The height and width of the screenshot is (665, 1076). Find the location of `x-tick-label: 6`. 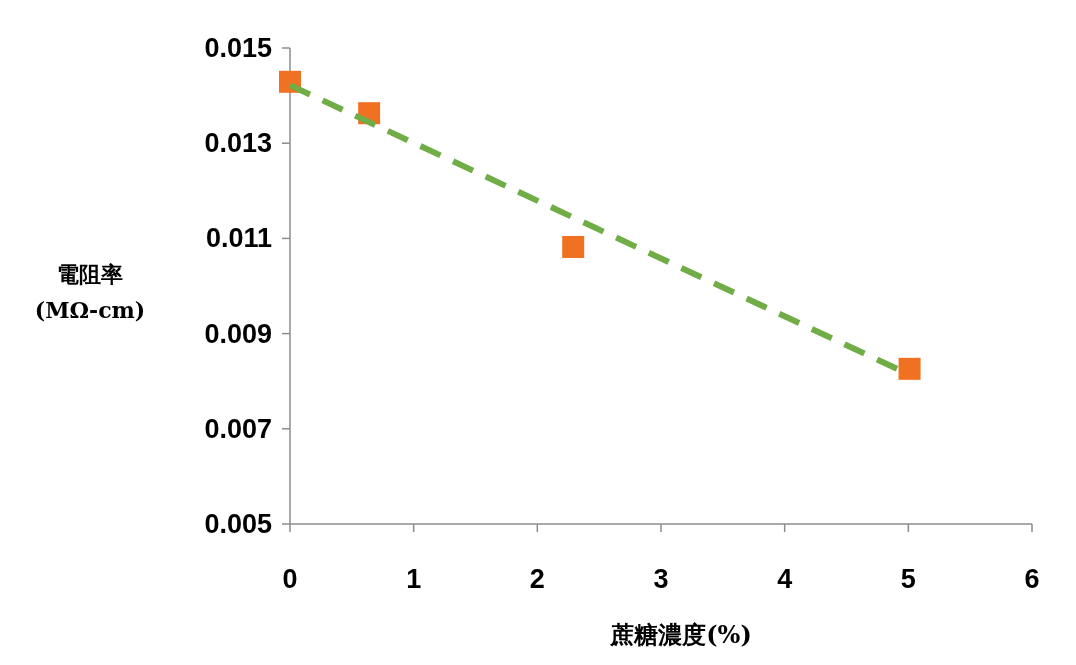

x-tick-label: 6 is located at coordinates (1032, 579).